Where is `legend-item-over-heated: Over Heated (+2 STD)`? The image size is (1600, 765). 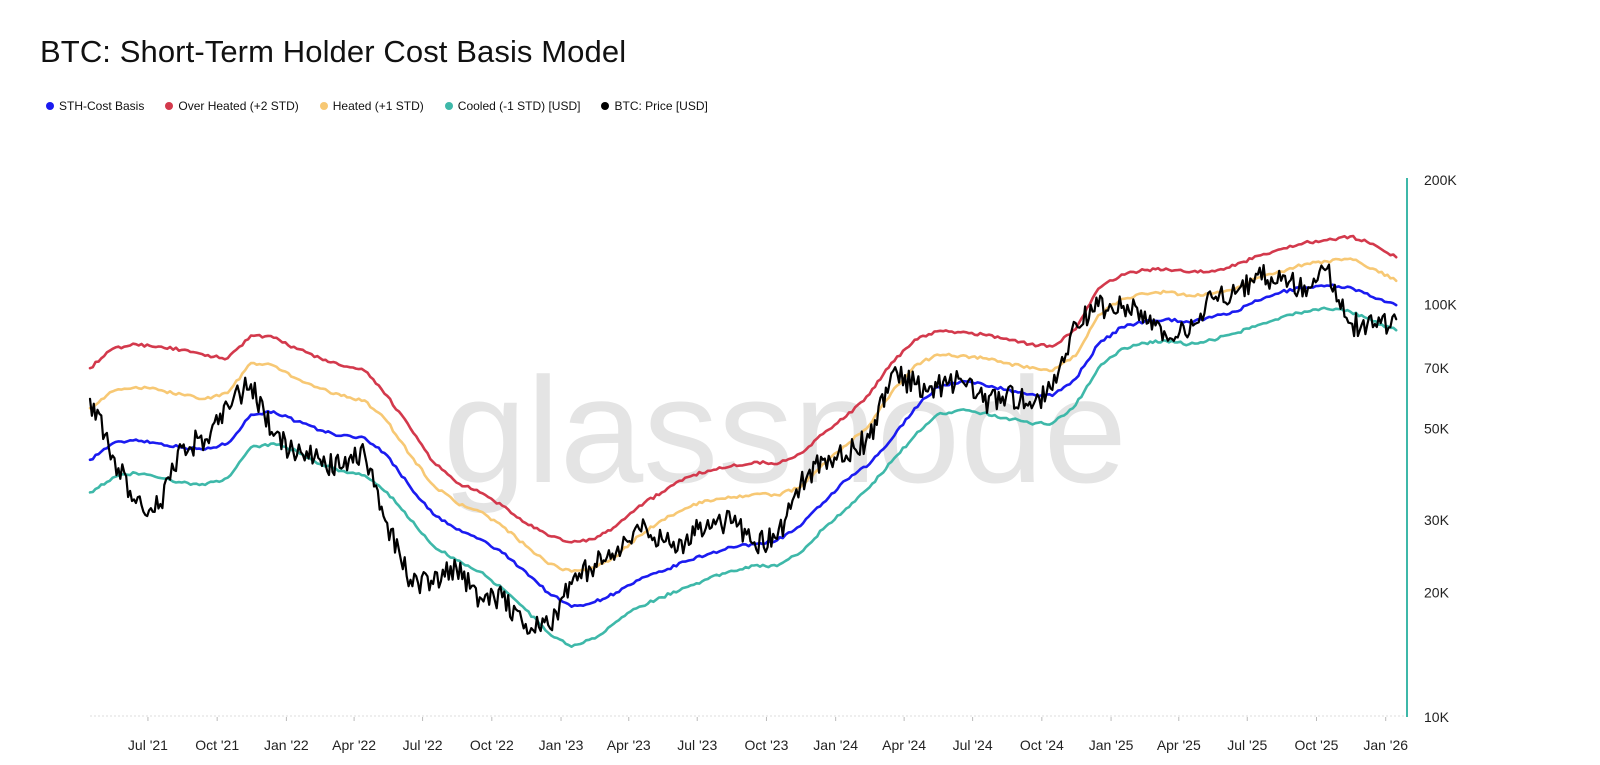
legend-item-over-heated: Over Heated (+2 STD) is located at coordinates (232, 106).